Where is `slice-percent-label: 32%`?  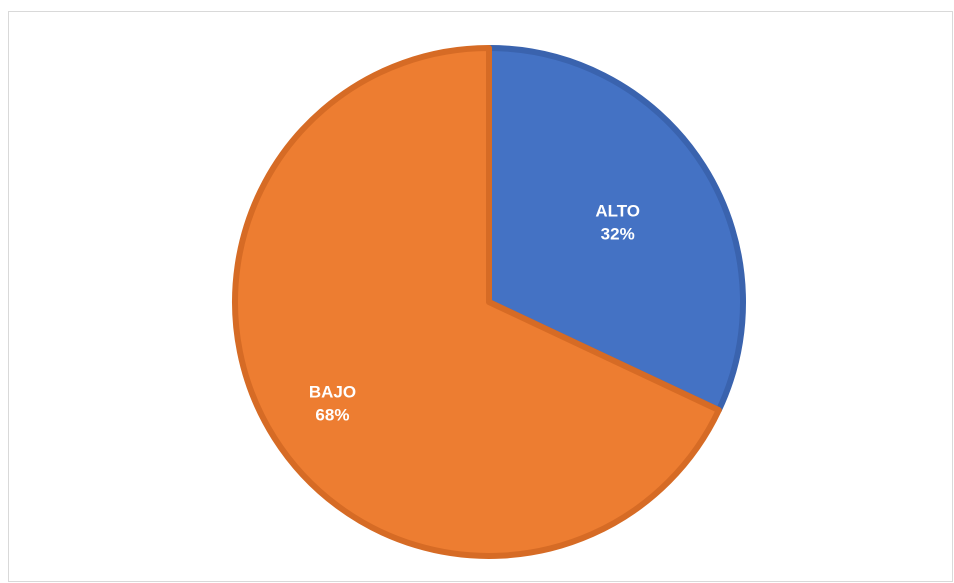 slice-percent-label: 32% is located at coordinates (618, 233).